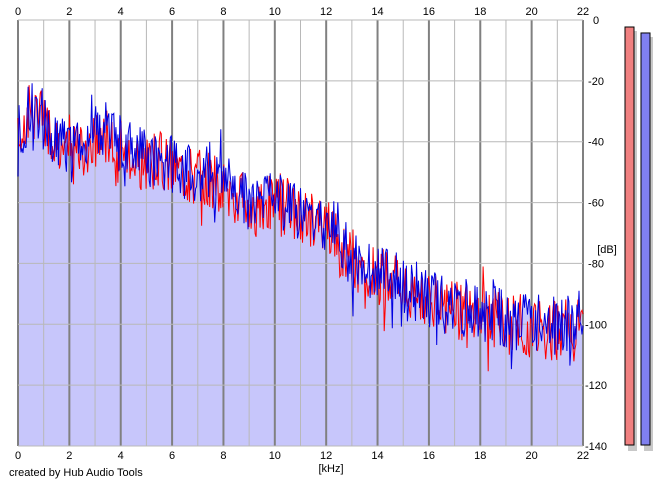  I want to click on y-axis-label: [dB], so click(607, 250).